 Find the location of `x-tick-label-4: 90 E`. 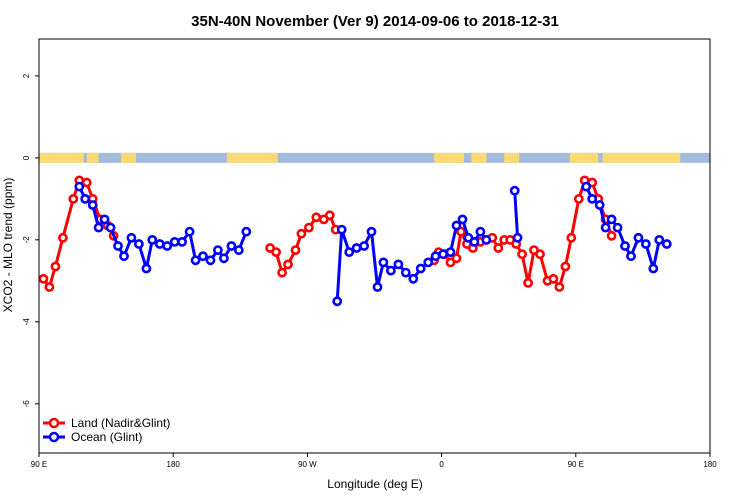

x-tick-label-4: 90 E is located at coordinates (576, 464).